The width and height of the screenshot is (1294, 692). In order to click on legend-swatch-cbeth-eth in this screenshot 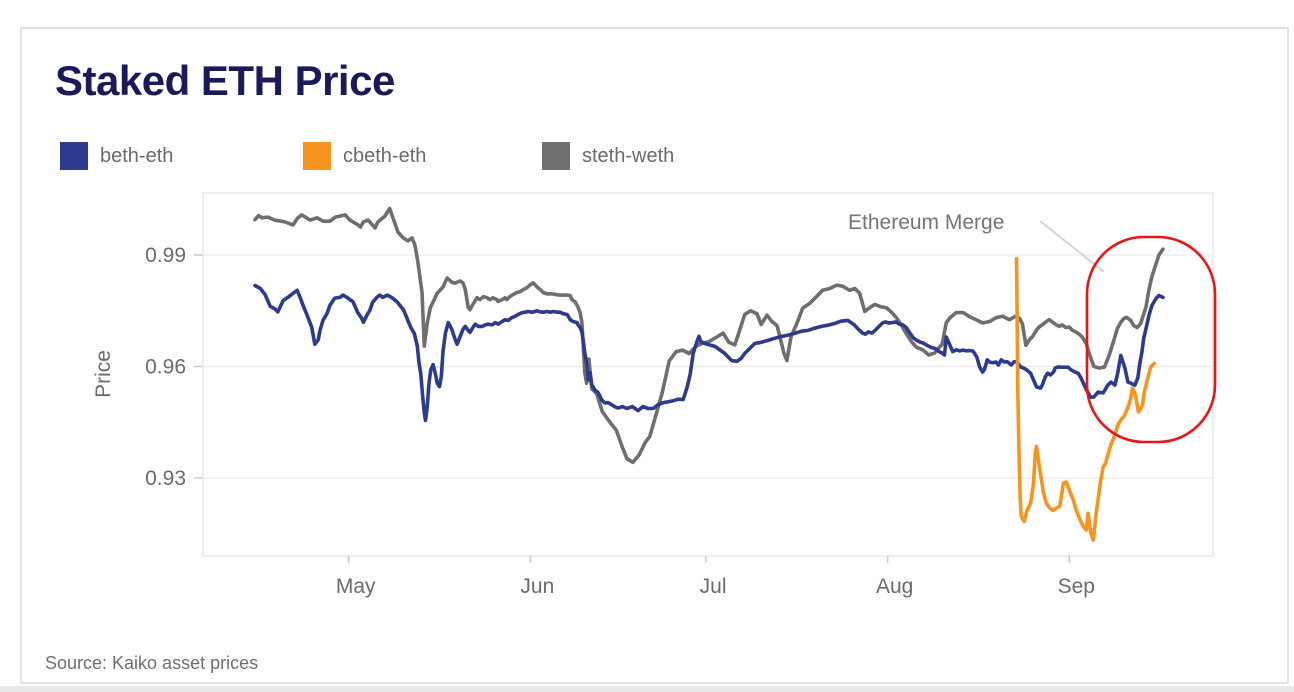, I will do `click(317, 156)`.